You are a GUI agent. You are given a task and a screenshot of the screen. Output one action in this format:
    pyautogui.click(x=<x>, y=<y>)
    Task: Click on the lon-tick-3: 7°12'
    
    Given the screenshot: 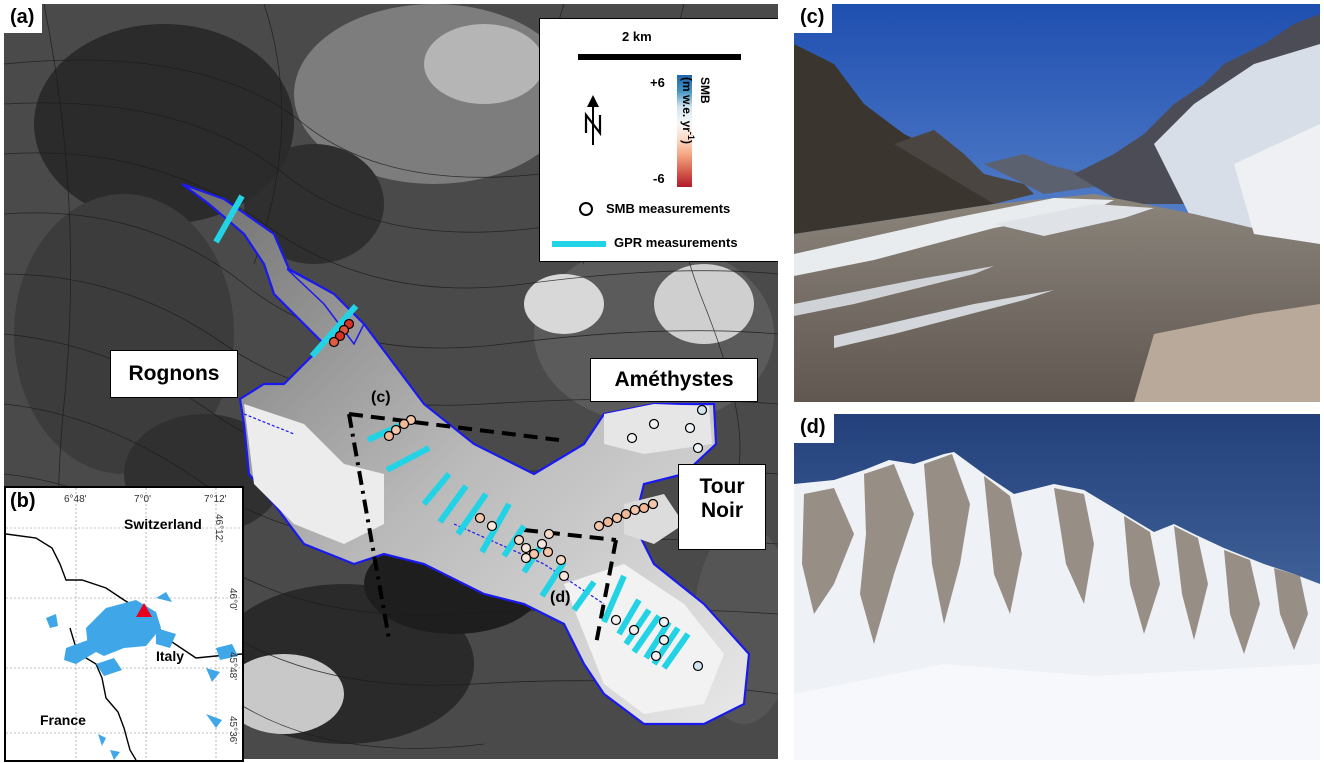 What is the action you would take?
    pyautogui.click(x=215, y=499)
    